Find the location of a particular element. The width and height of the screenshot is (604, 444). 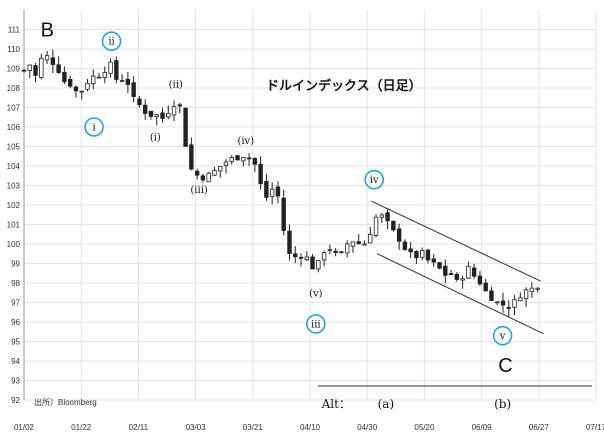

y-tick-label: 94 is located at coordinates (15, 361).